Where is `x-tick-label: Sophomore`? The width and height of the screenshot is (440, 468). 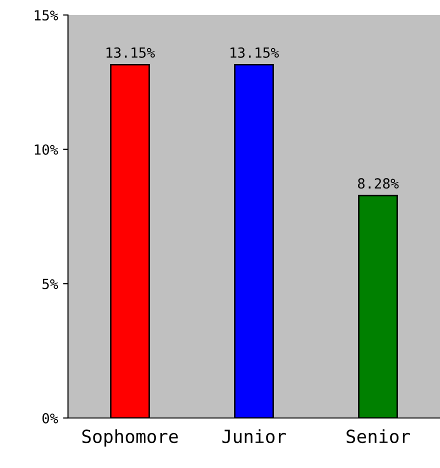 x-tick-label: Sophomore is located at coordinates (130, 438).